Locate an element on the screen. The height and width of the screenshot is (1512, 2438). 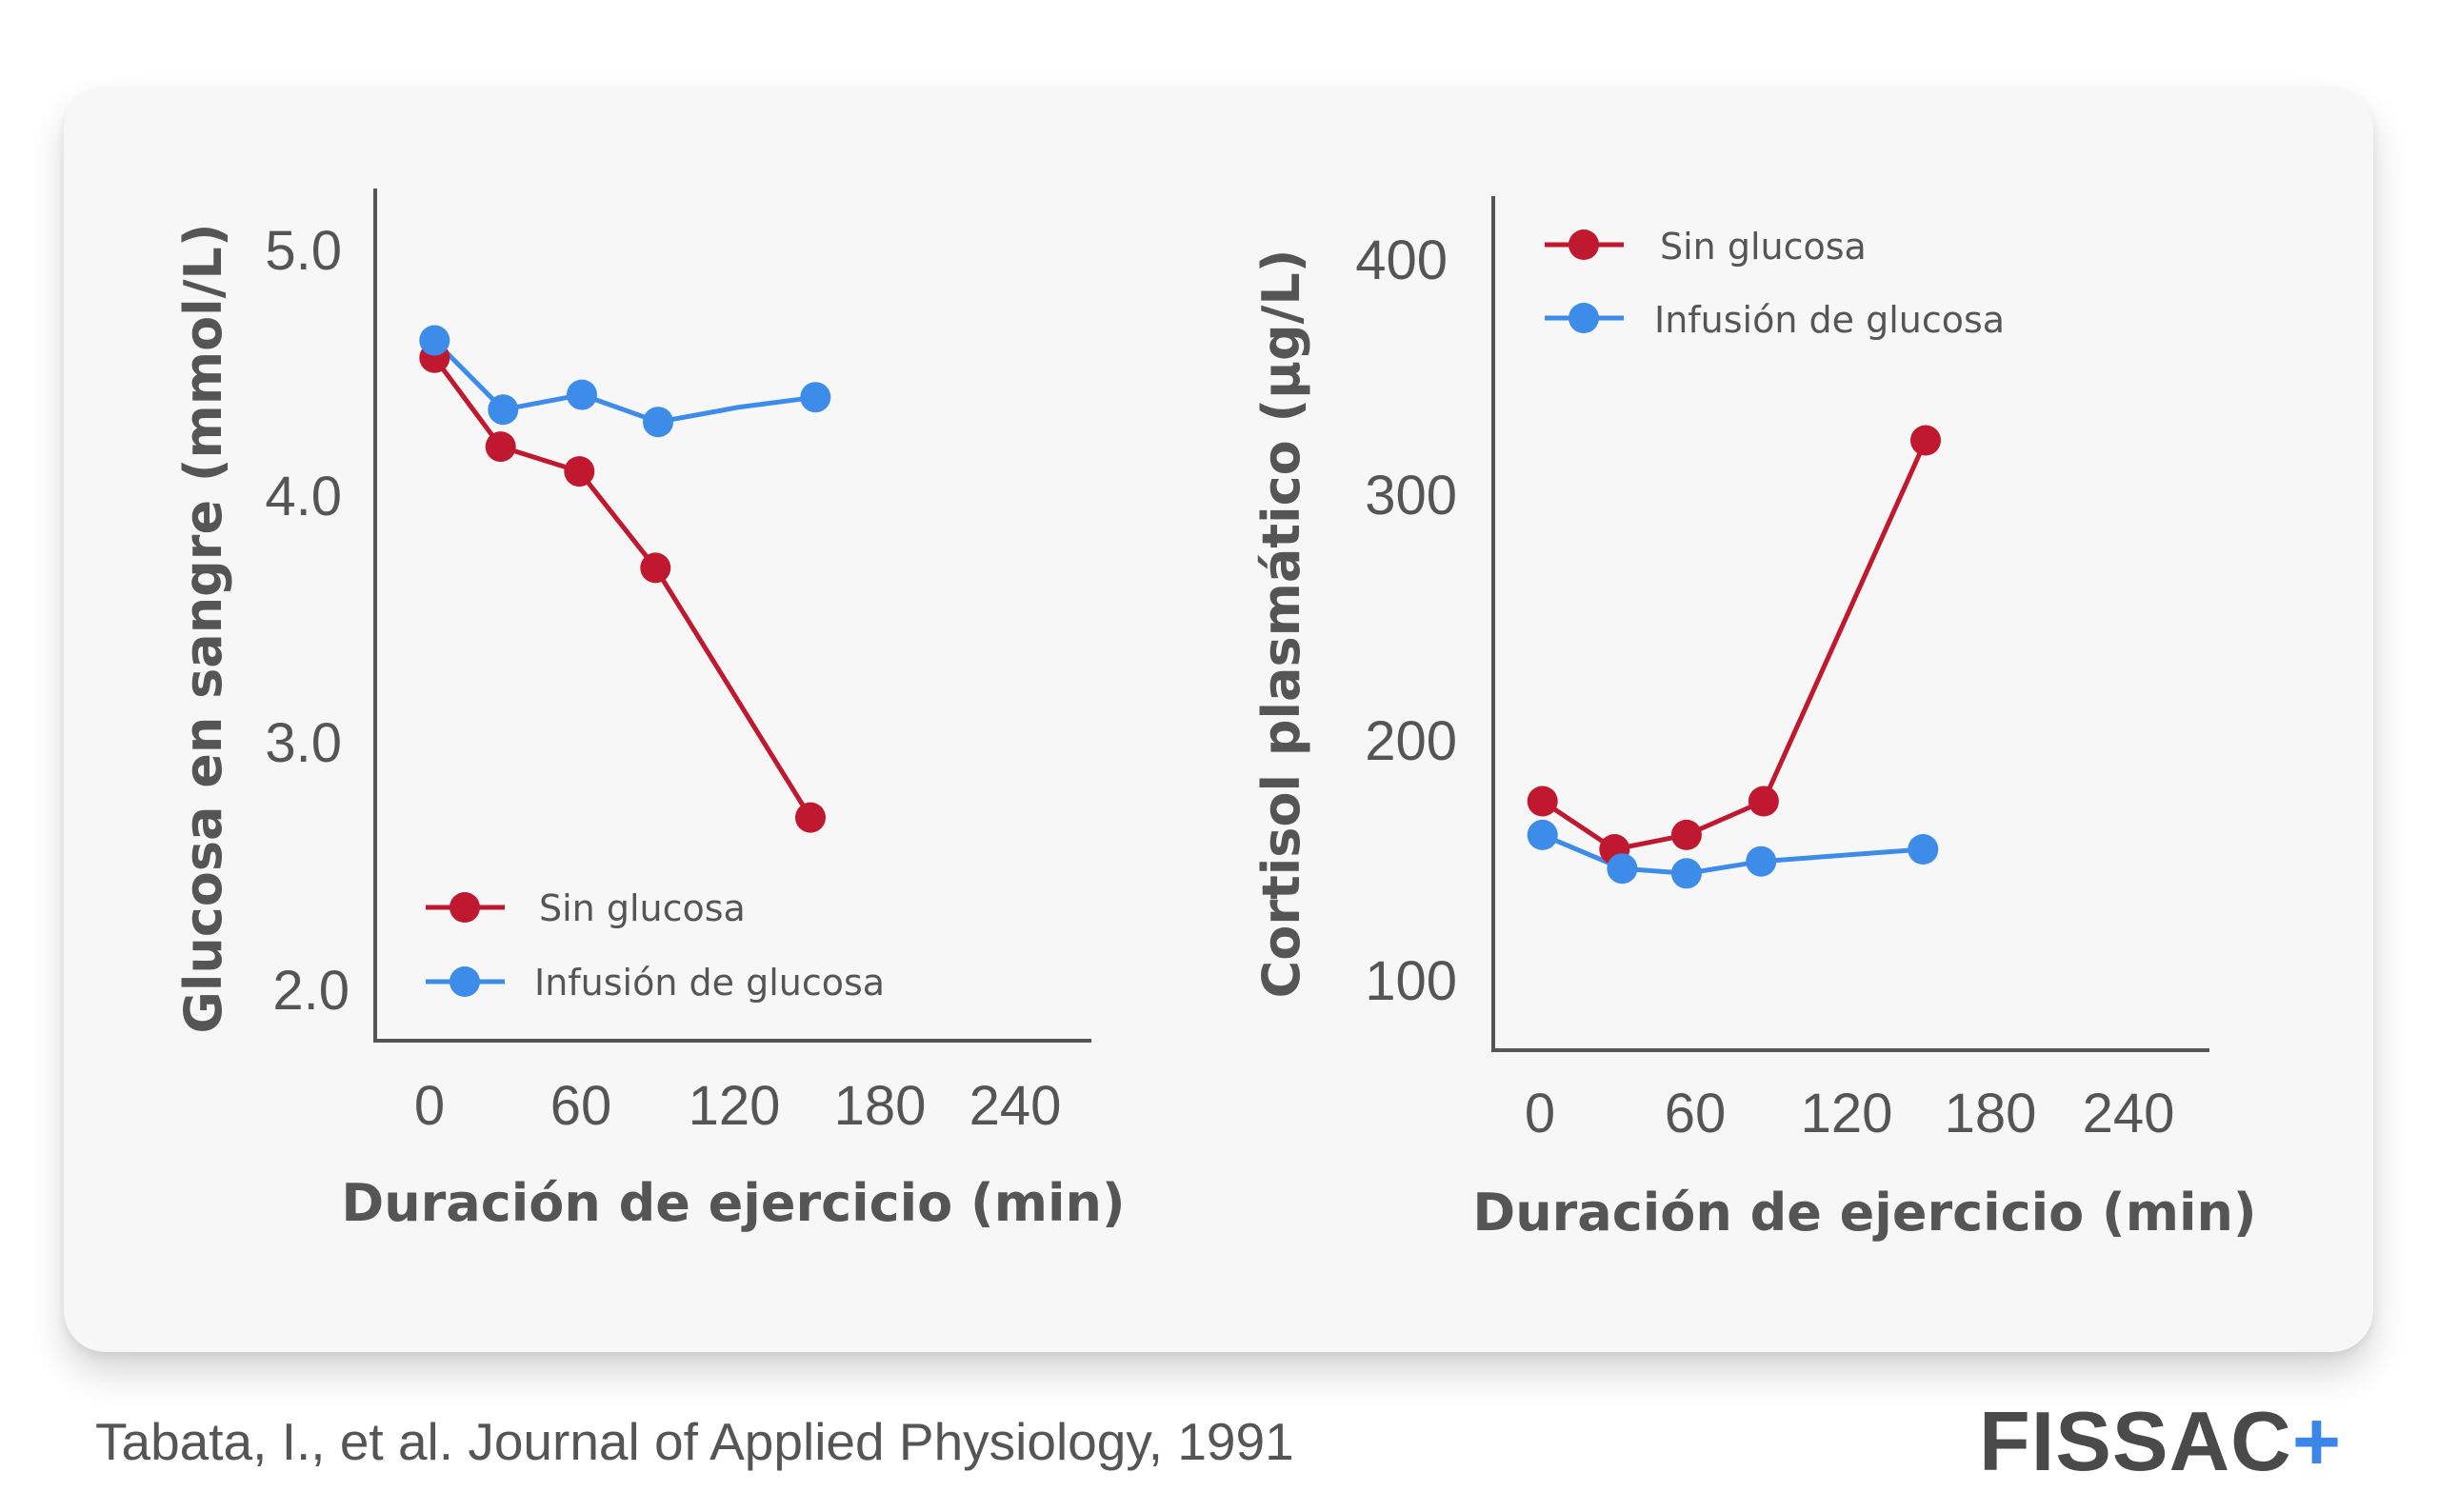
glucose-y-tick: 5.0 is located at coordinates (303, 251).